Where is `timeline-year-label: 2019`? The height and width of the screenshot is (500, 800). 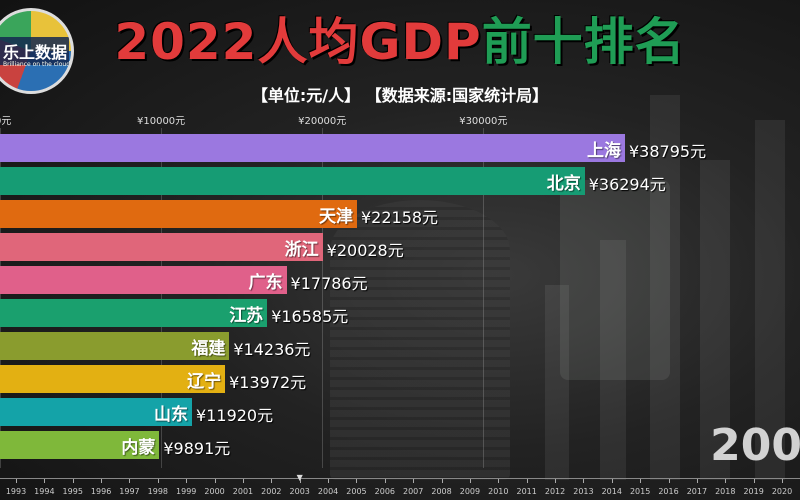
timeline-year-label: 2019 is located at coordinates (753, 491).